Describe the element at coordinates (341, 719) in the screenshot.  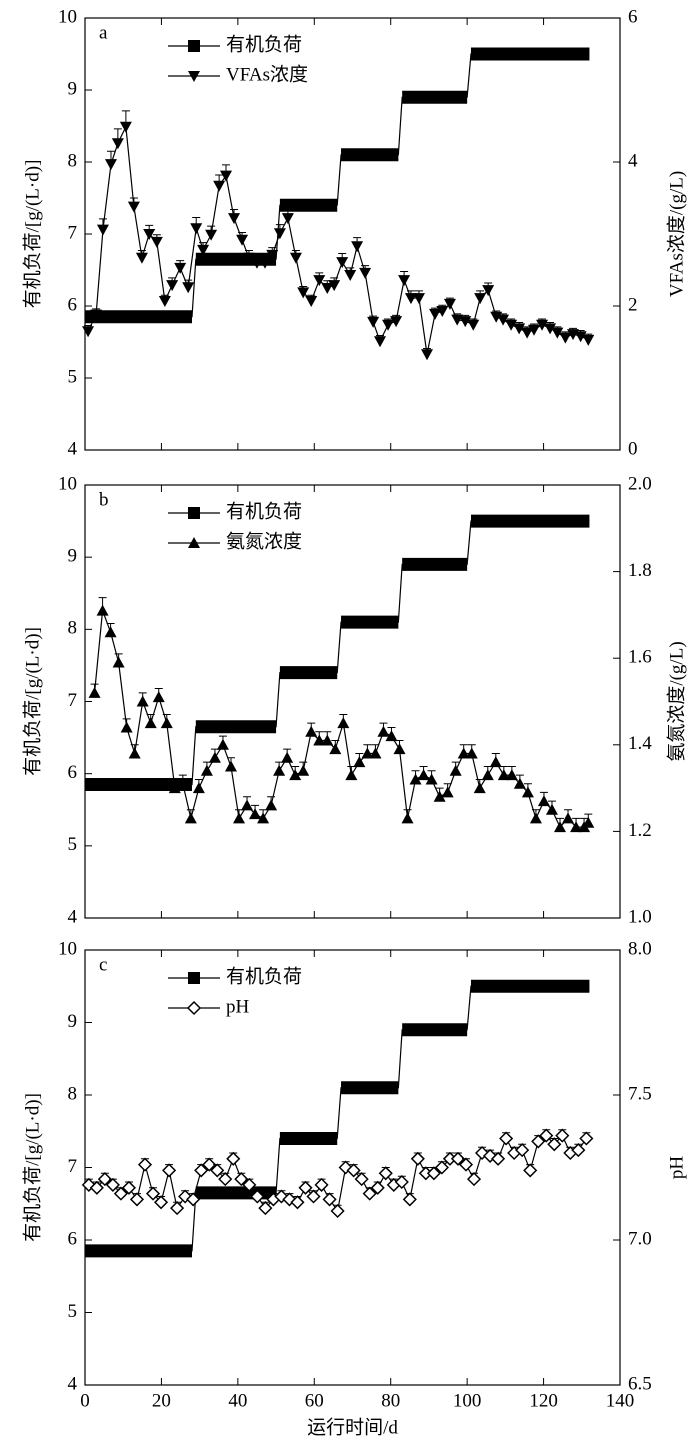
I see `series-line` at that location.